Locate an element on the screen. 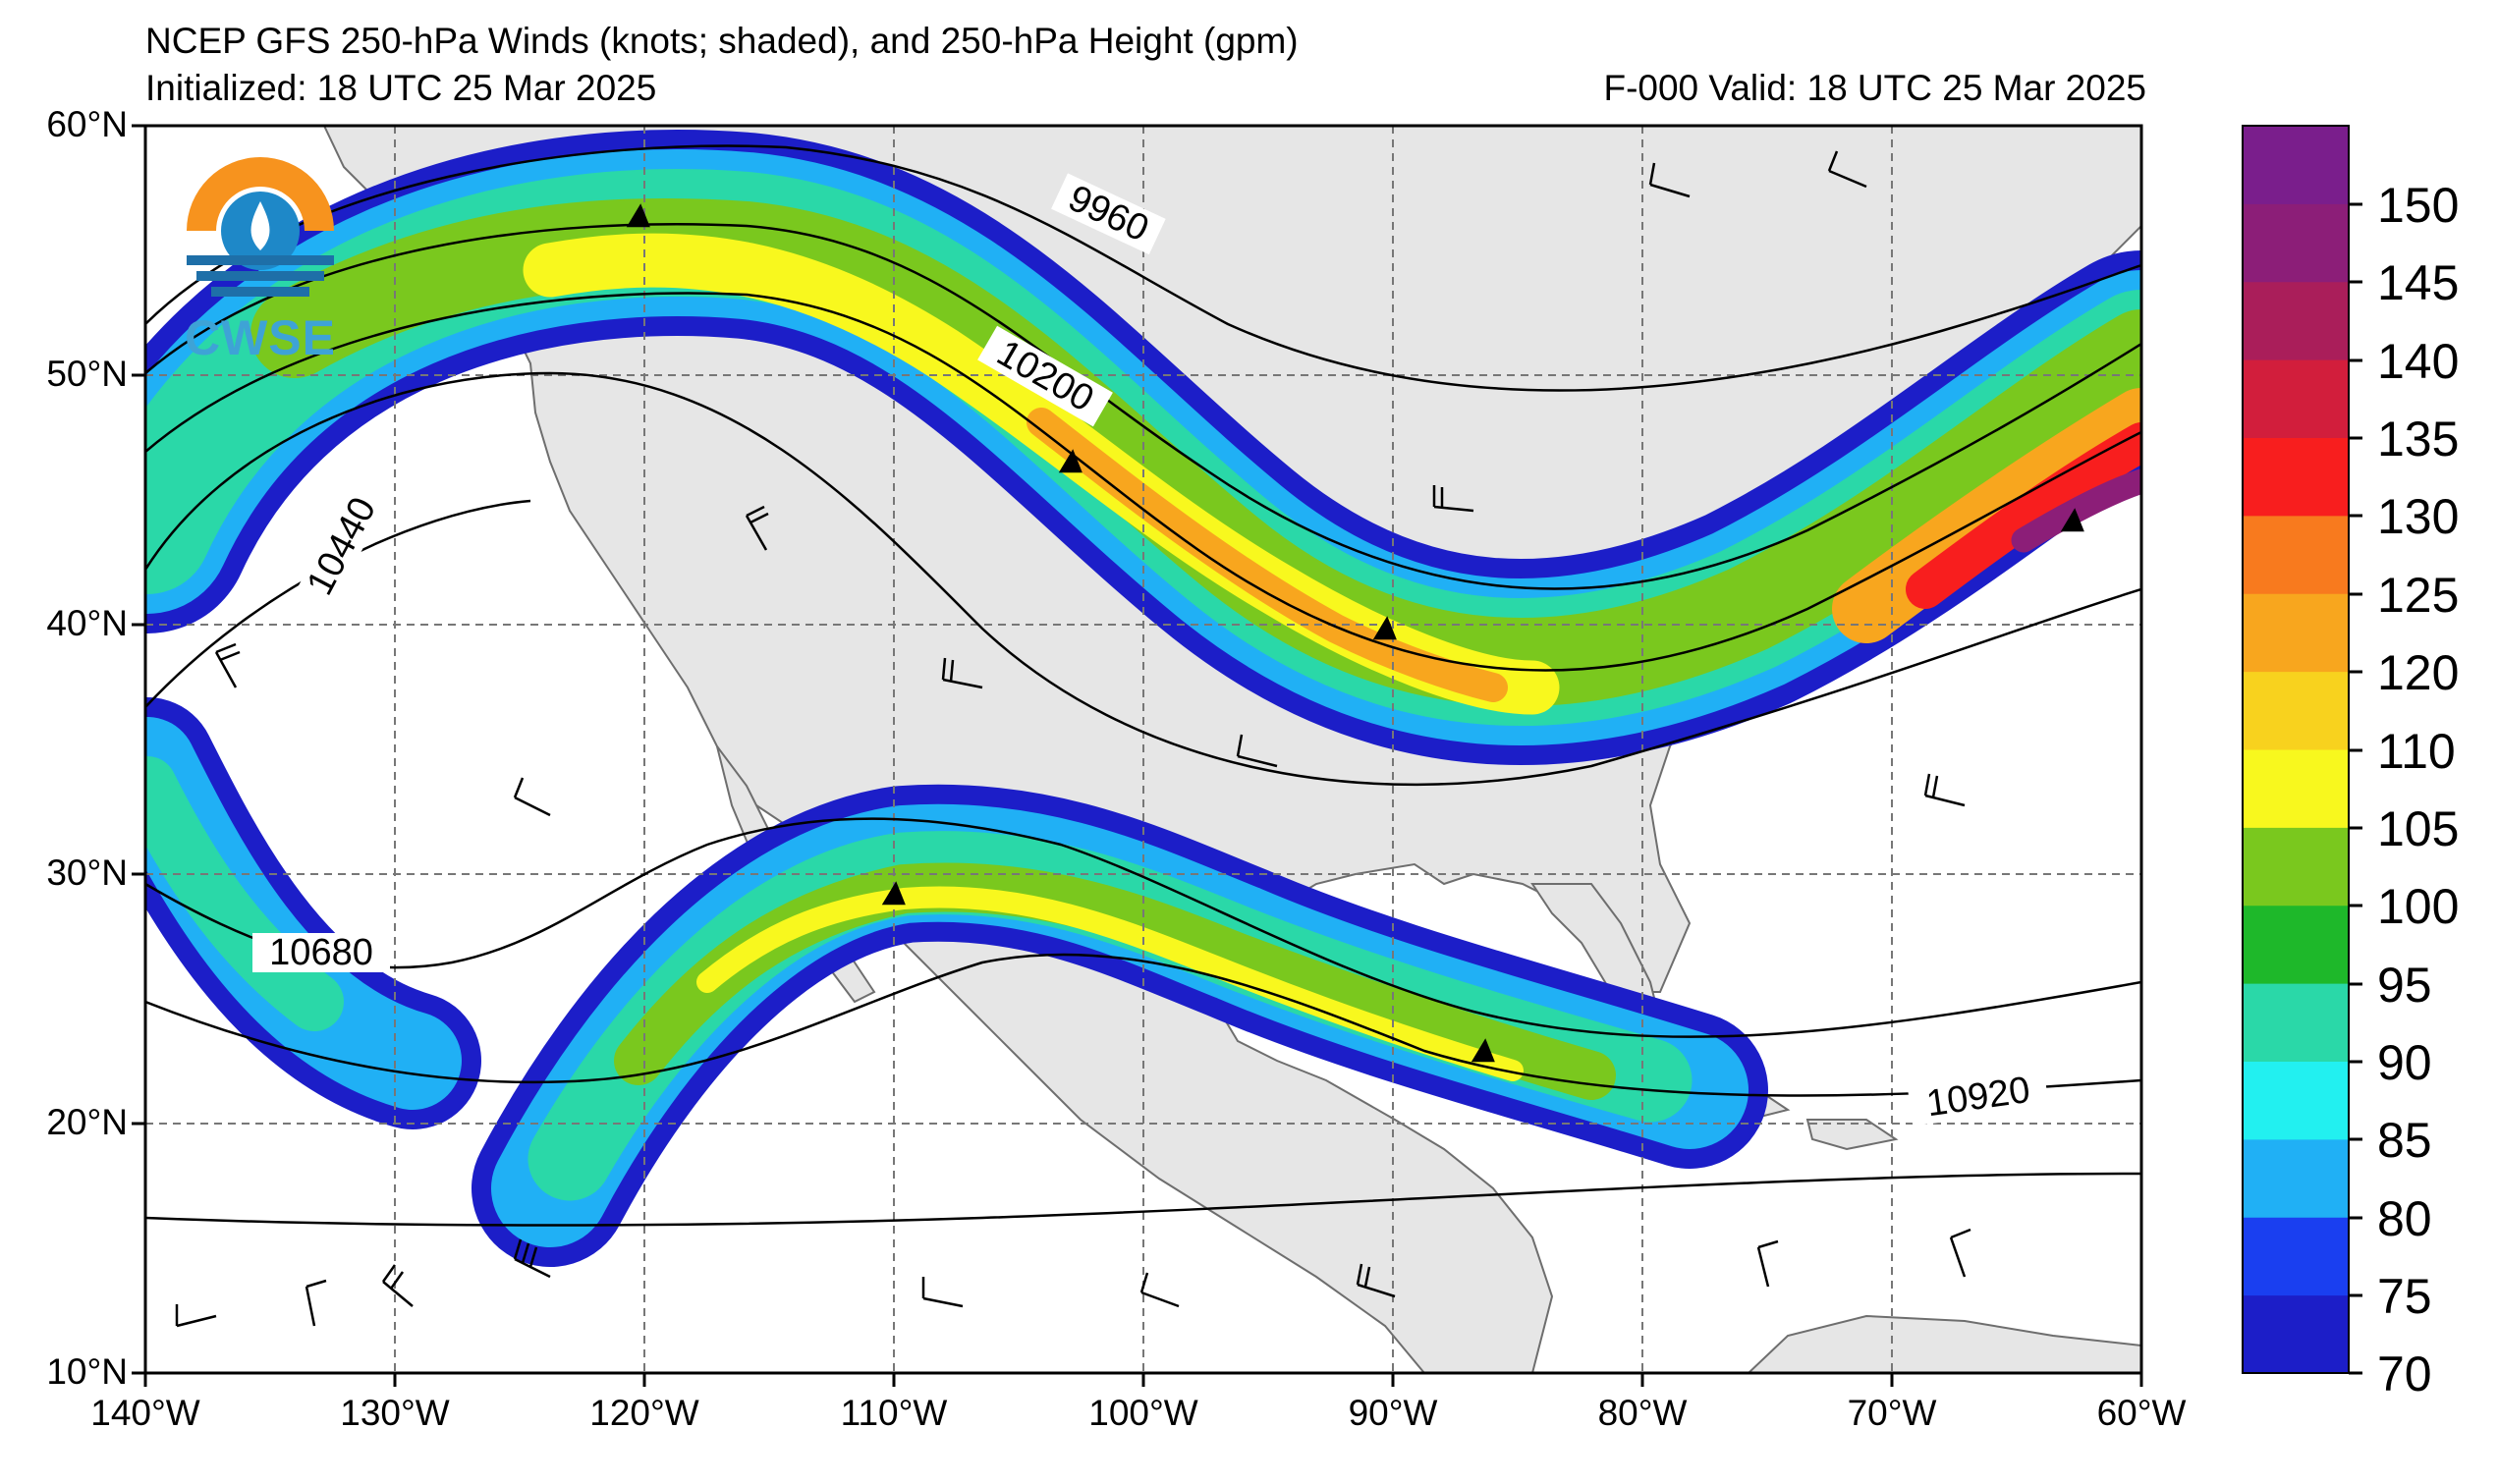 This screenshot has width=2498, height=1484. lon-label-90w: 90°W is located at coordinates (1393, 1413).